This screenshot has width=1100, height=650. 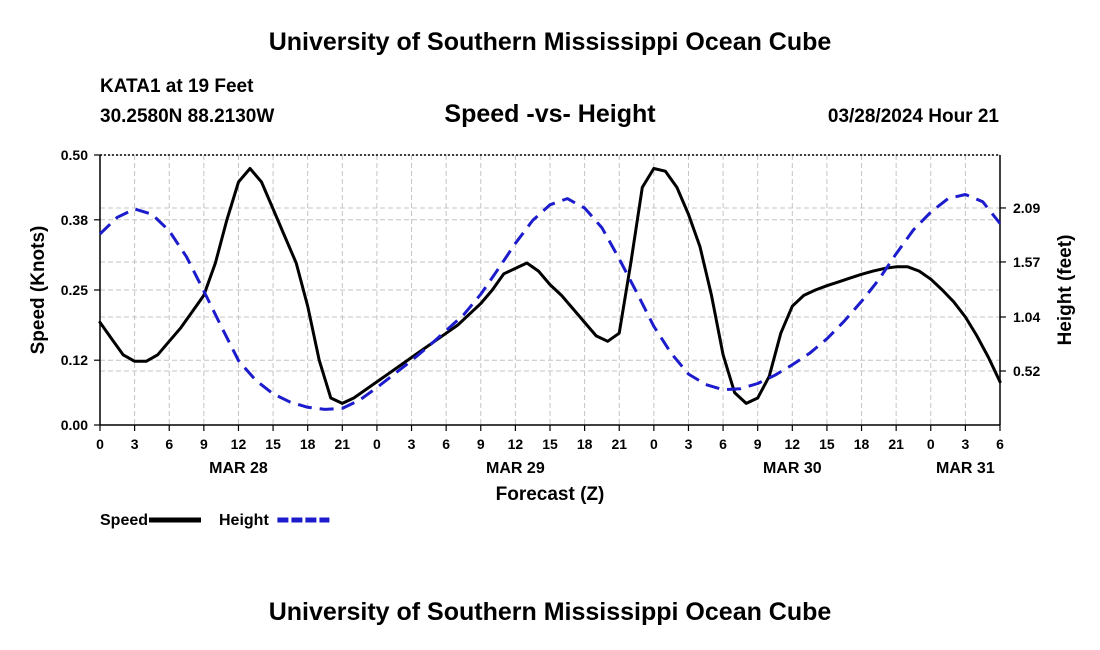 What do you see at coordinates (74, 155) in the screenshot?
I see `y-left-tick-label: 0.50` at bounding box center [74, 155].